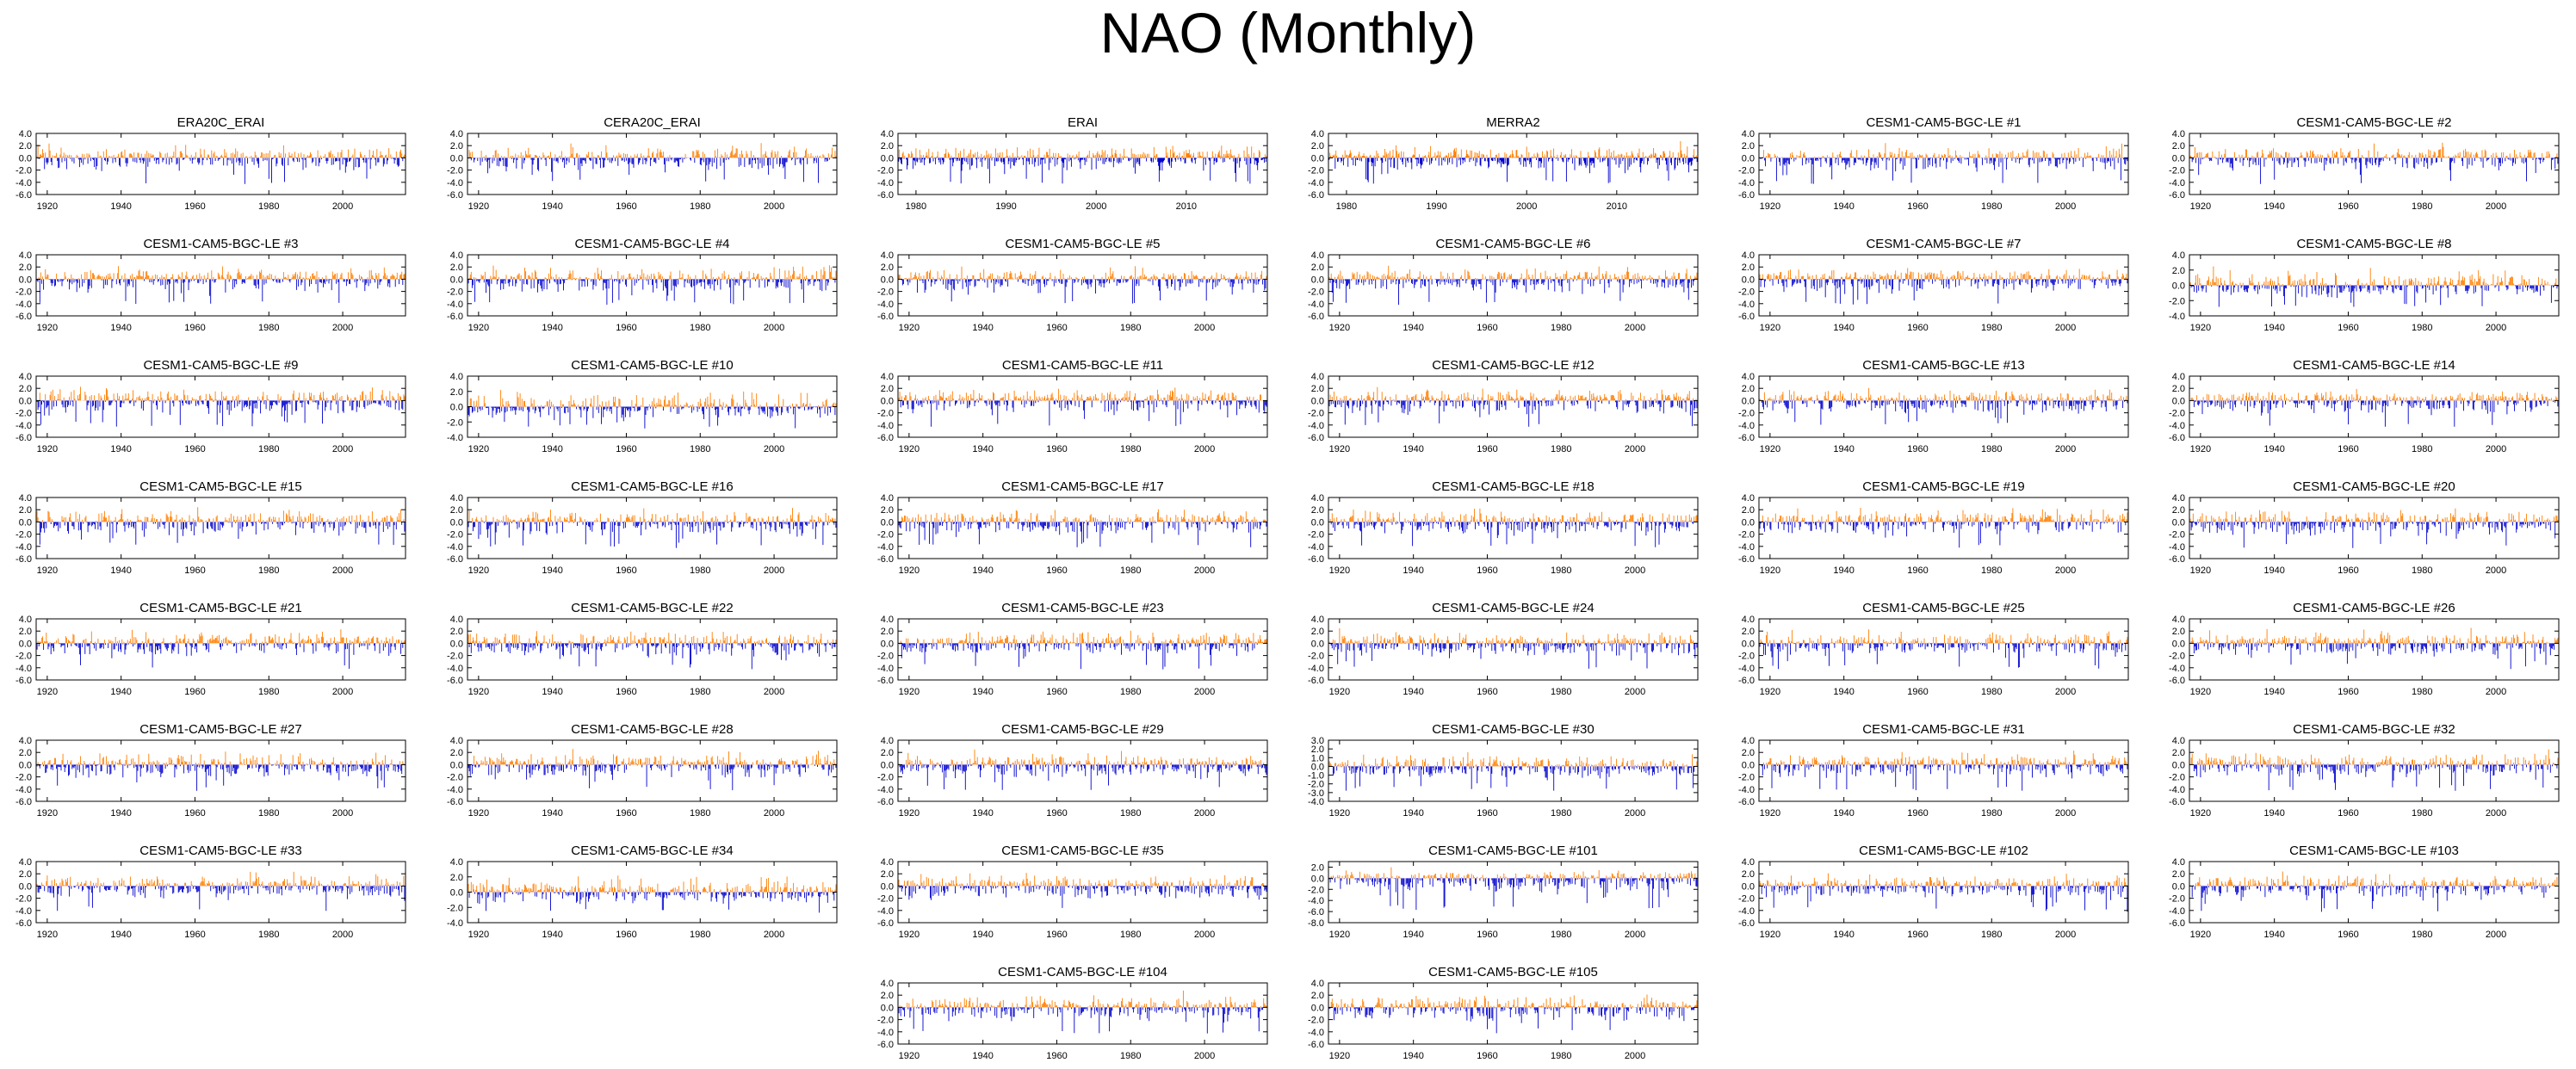 The height and width of the screenshot is (1069, 2576). Describe the element at coordinates (221, 366) in the screenshot. I see `panel-title: CESM1-CAM5-BGC-LE #9` at that location.